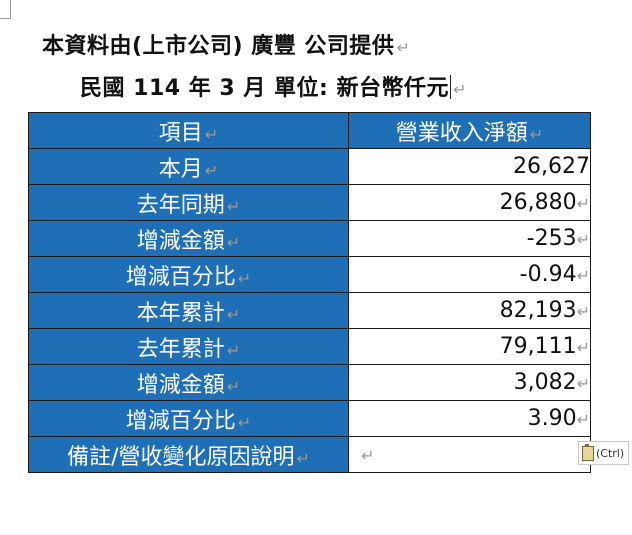  Describe the element at coordinates (588, 452) in the screenshot. I see `clipboard-icon` at that location.